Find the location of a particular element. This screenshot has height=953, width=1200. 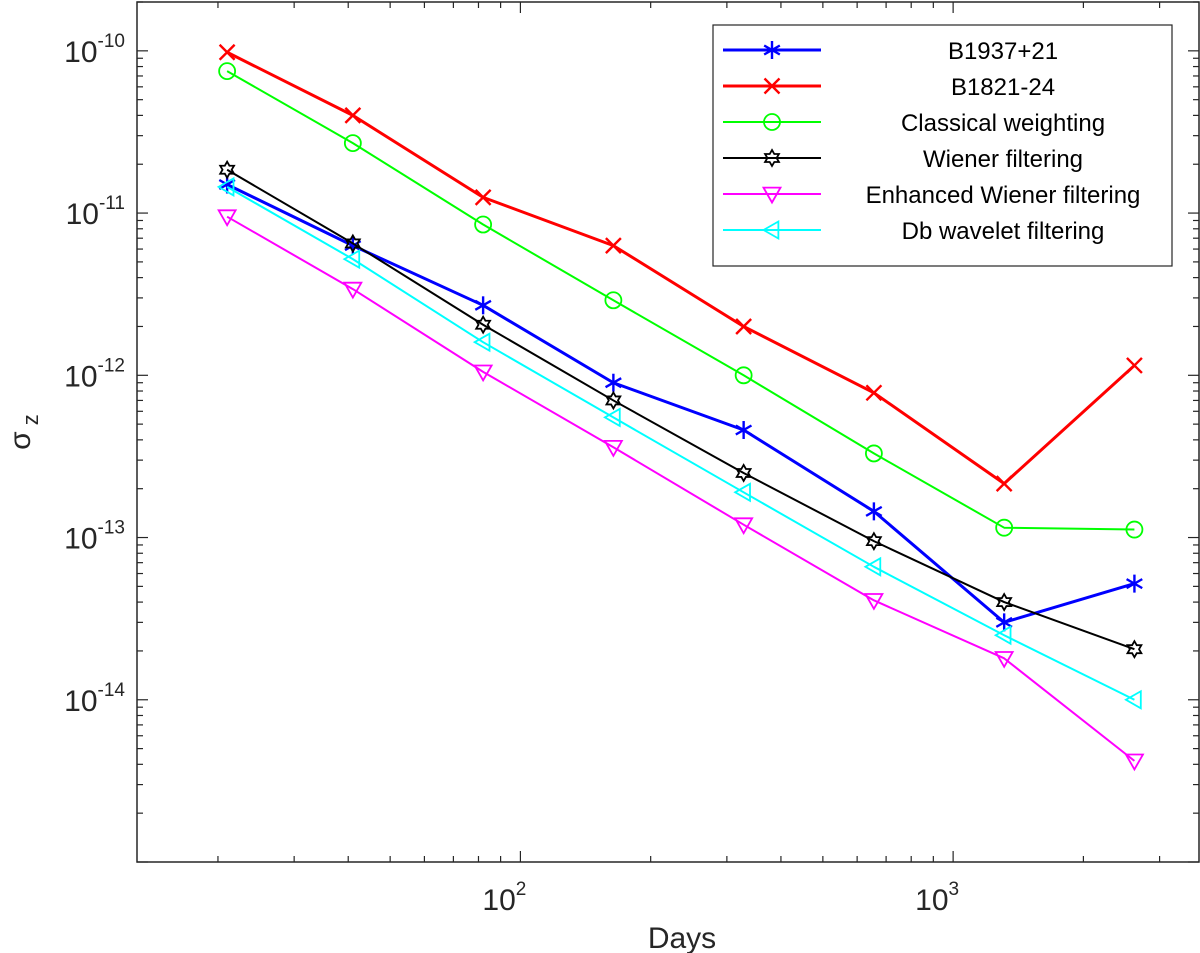

y-tick-label: 10-10 is located at coordinates (94, 50).